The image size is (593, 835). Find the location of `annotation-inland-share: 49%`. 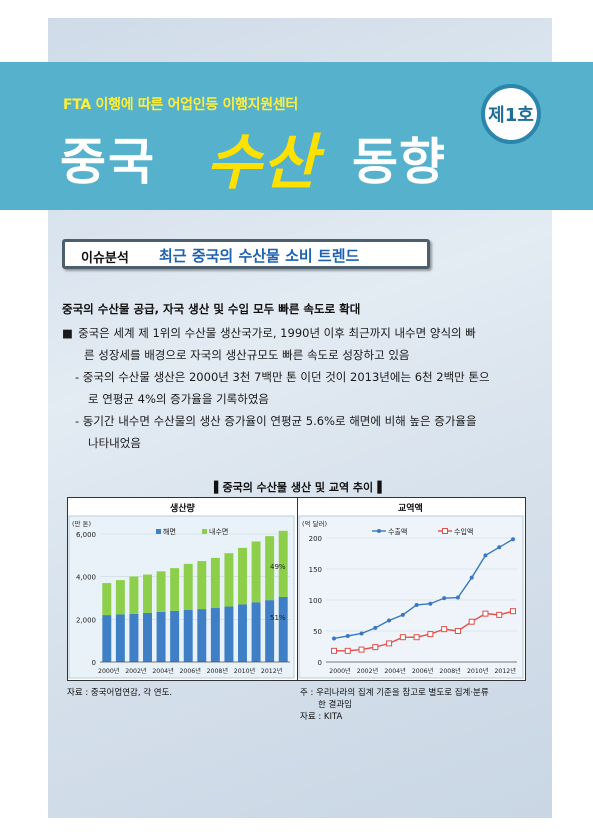

annotation-inland-share: 49% is located at coordinates (278, 567).